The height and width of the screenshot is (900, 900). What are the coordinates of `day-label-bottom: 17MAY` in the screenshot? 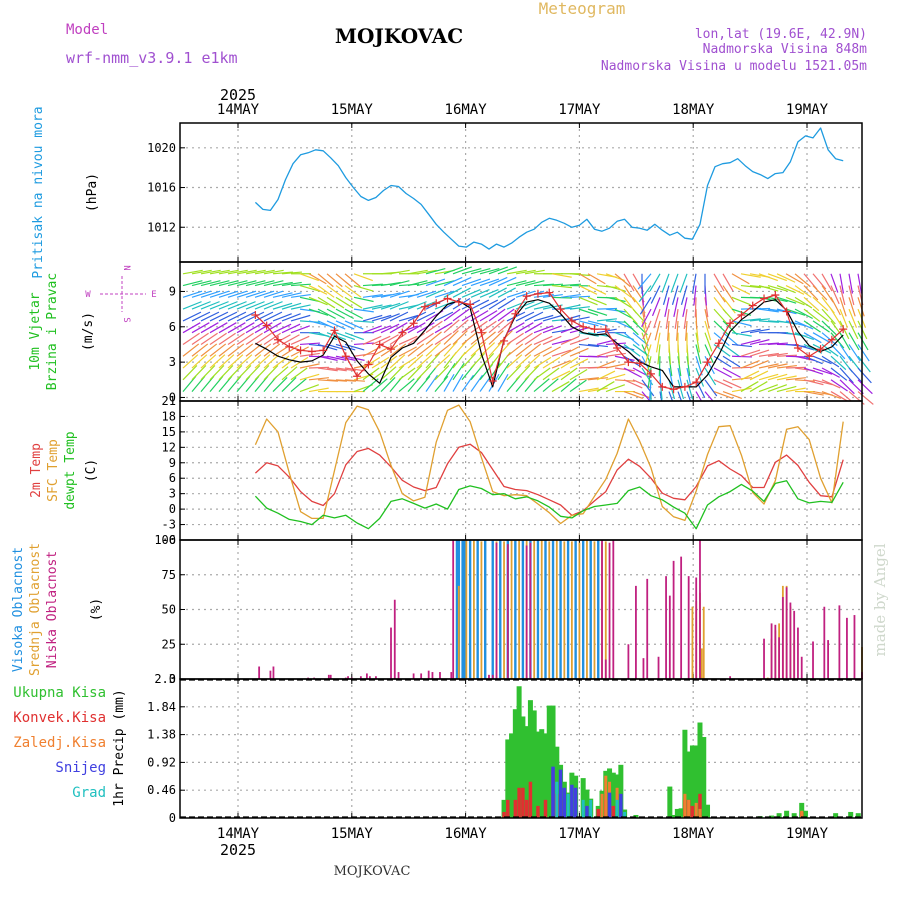 It's located at (579, 834).